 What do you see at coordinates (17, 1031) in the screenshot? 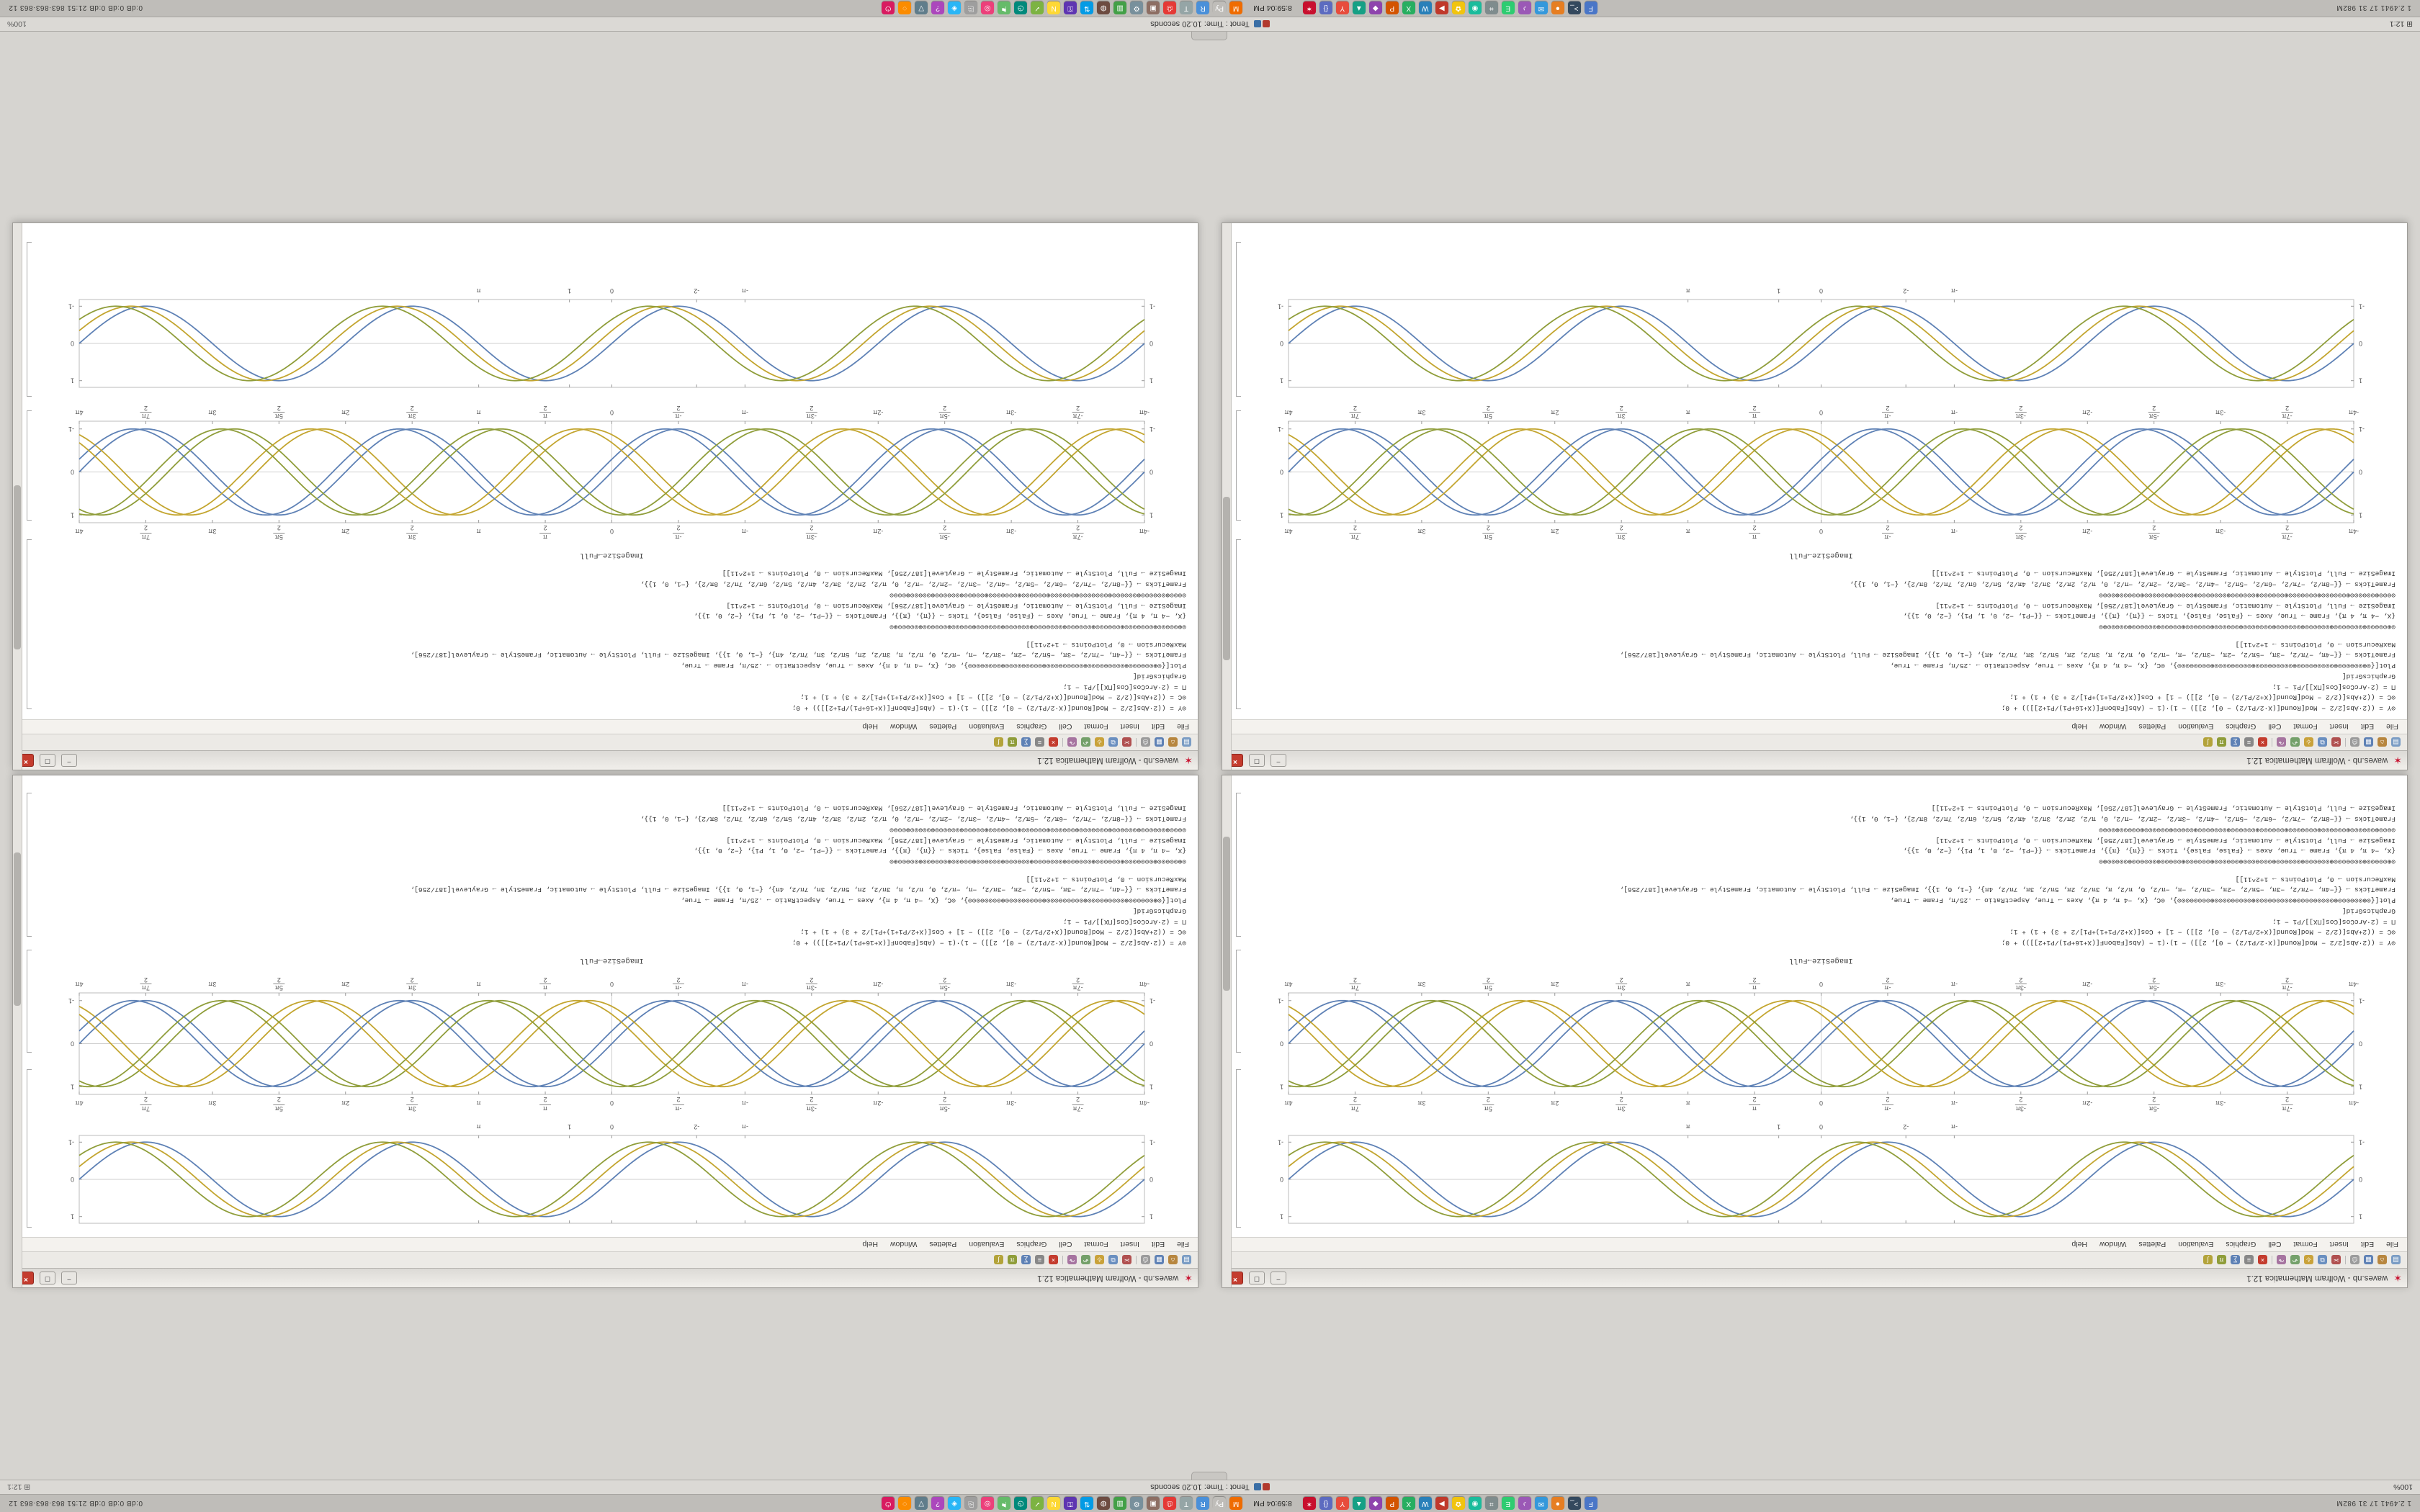
I see `window-scrollbar` at bounding box center [17, 1031].